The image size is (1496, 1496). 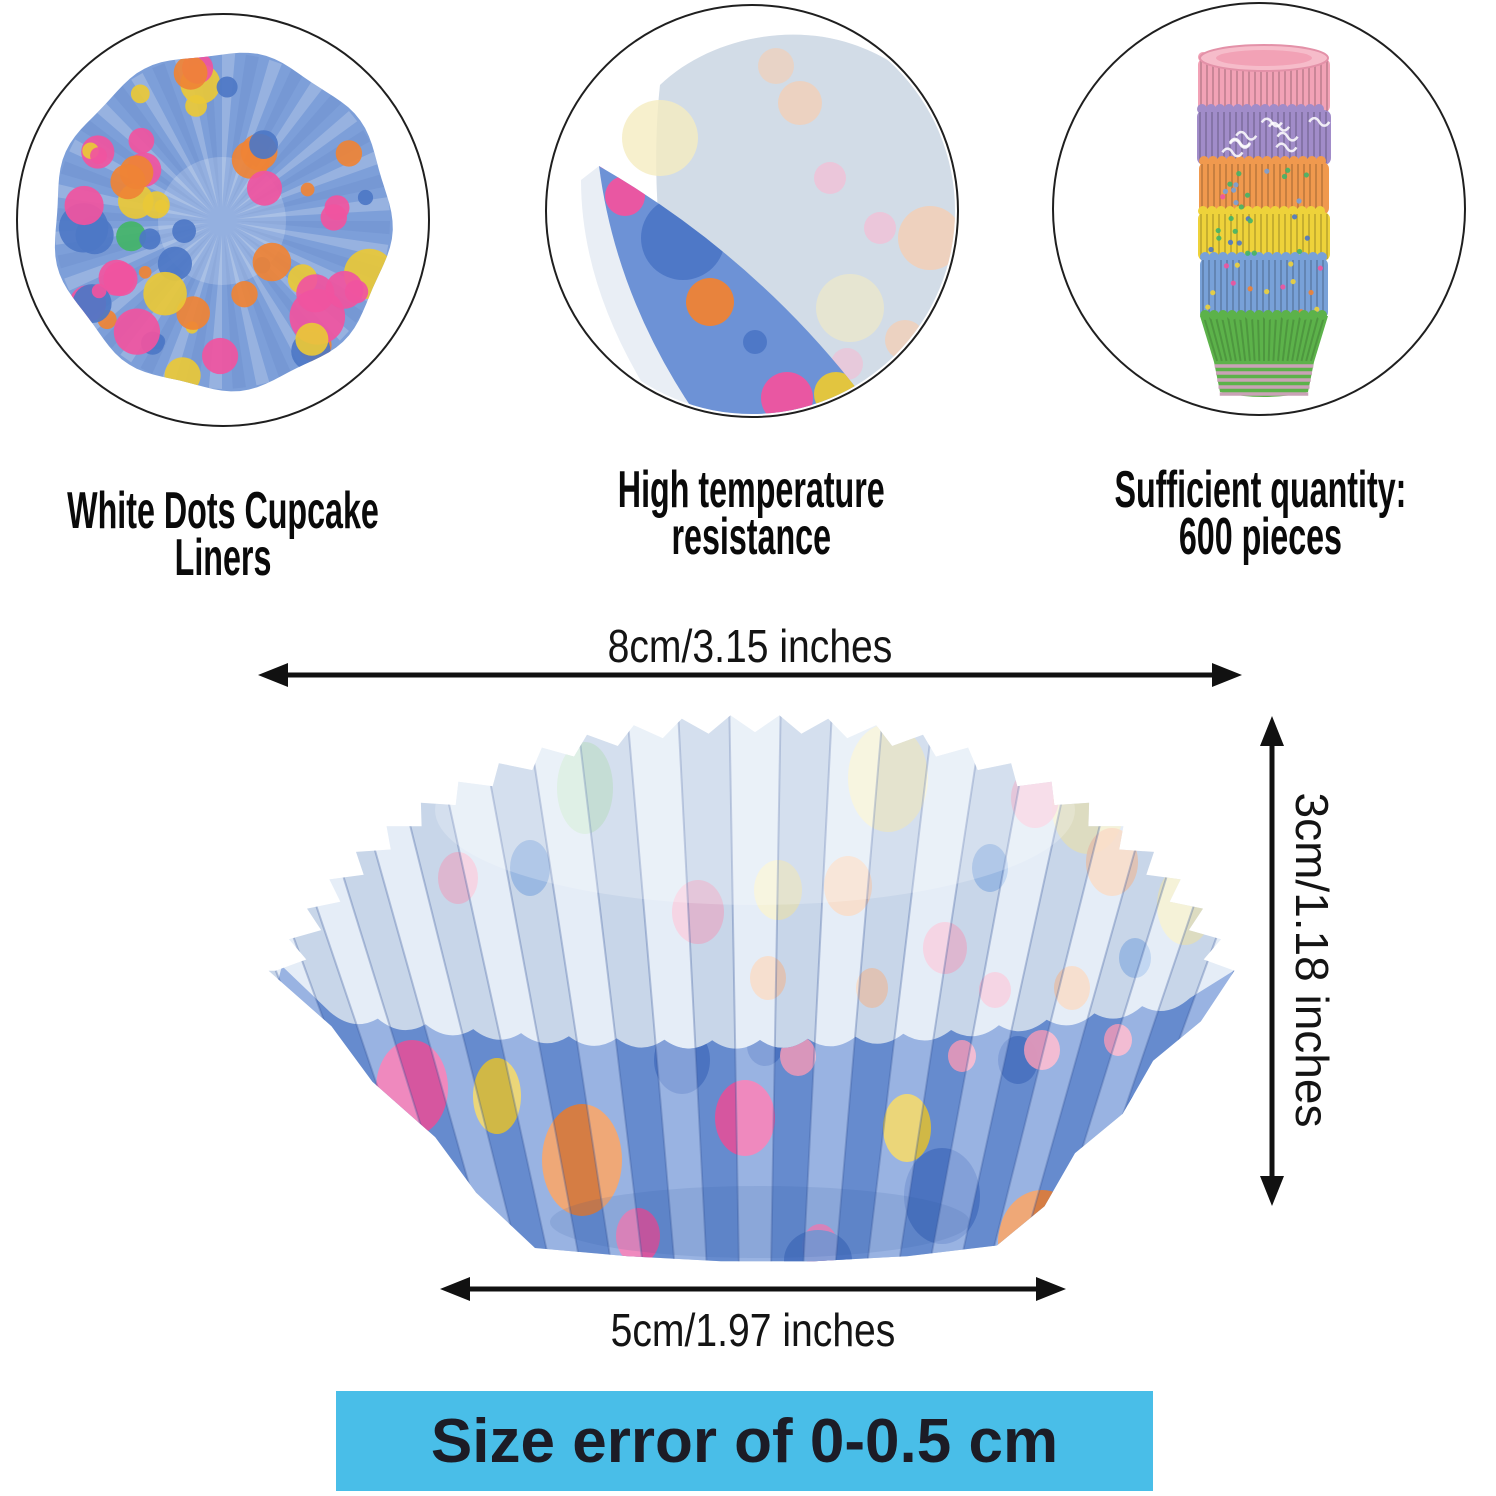 I want to click on polka-dot-liner-image, so click(x=223, y=222).